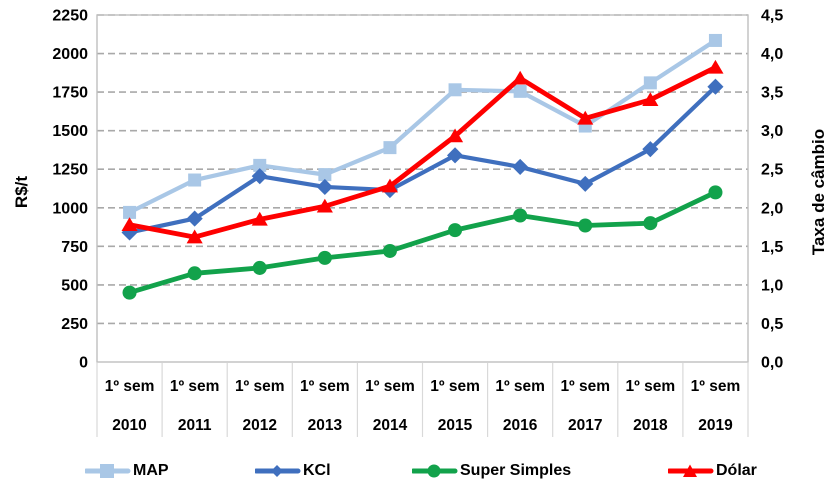 Image resolution: width=836 pixels, height=495 pixels. I want to click on category-year-label: 2017, so click(585, 425).